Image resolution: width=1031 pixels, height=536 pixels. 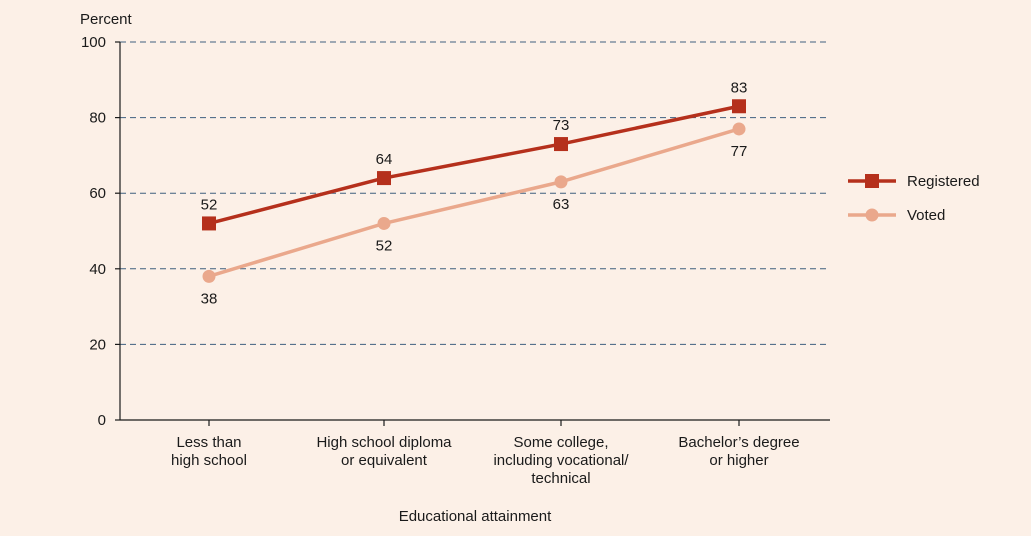 I want to click on y-tick-label: 60, so click(x=97, y=193).